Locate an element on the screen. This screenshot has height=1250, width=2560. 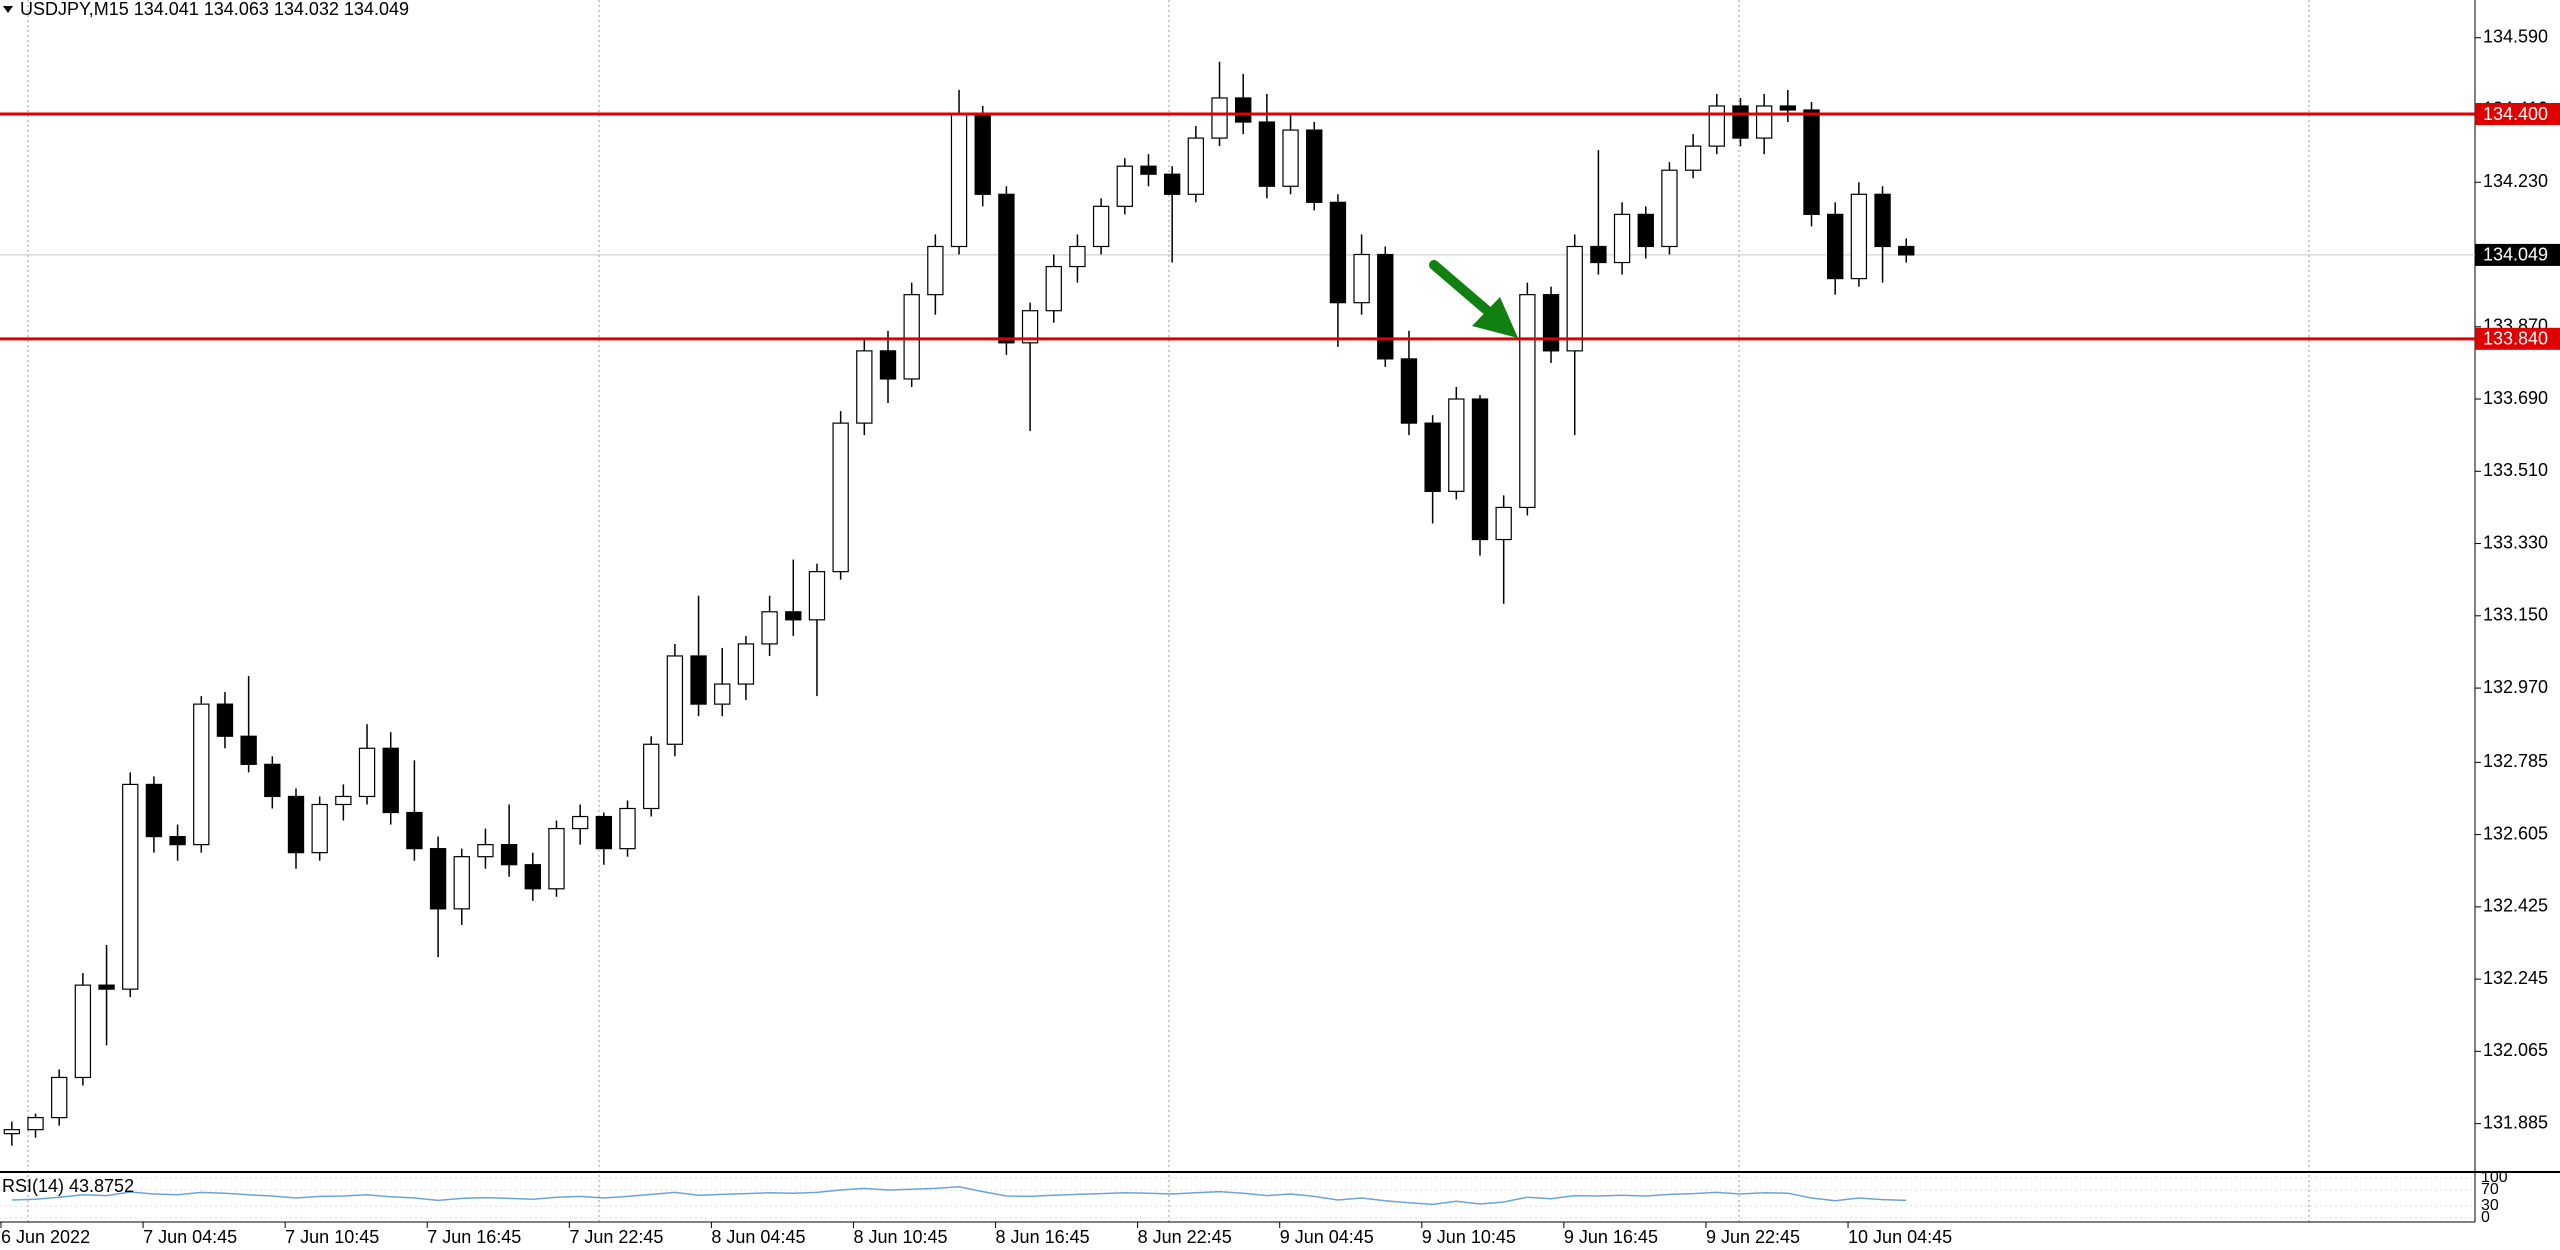
y-tick-label: 132.425 is located at coordinates (2515, 906).